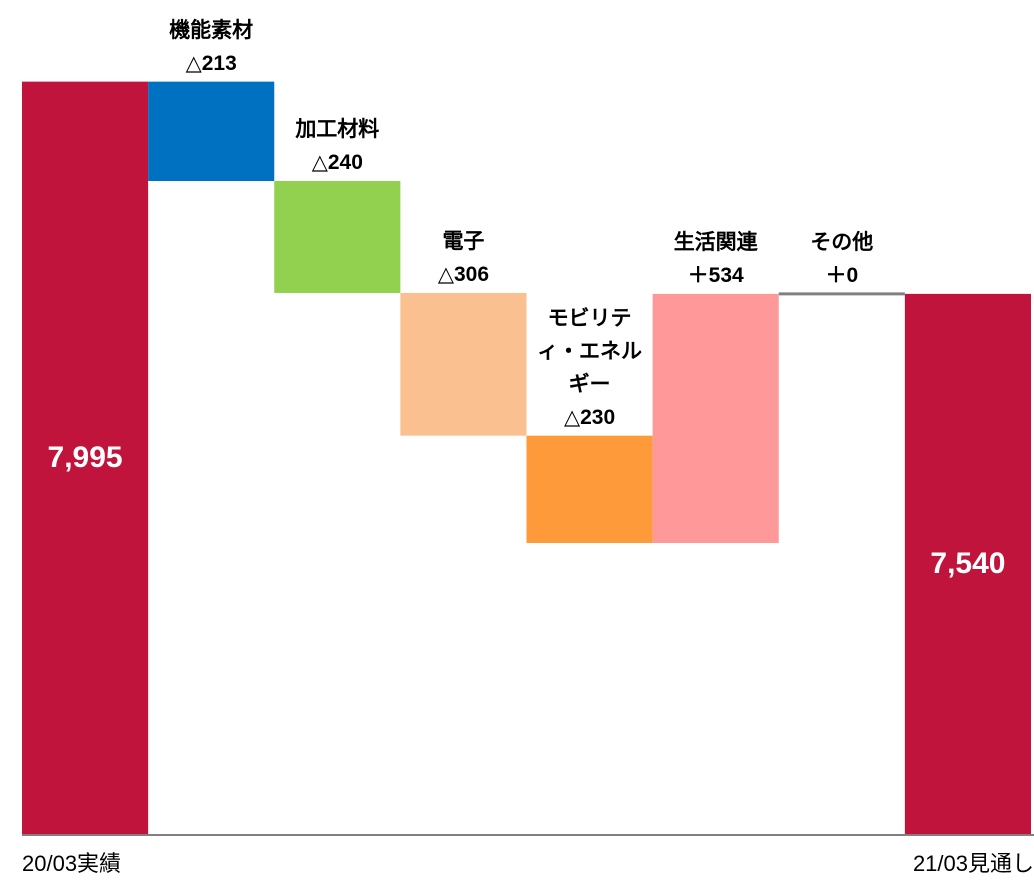 This screenshot has width=1034, height=883. Describe the element at coordinates (337, 129) in the screenshot. I see `category-label: 加工材料` at that location.